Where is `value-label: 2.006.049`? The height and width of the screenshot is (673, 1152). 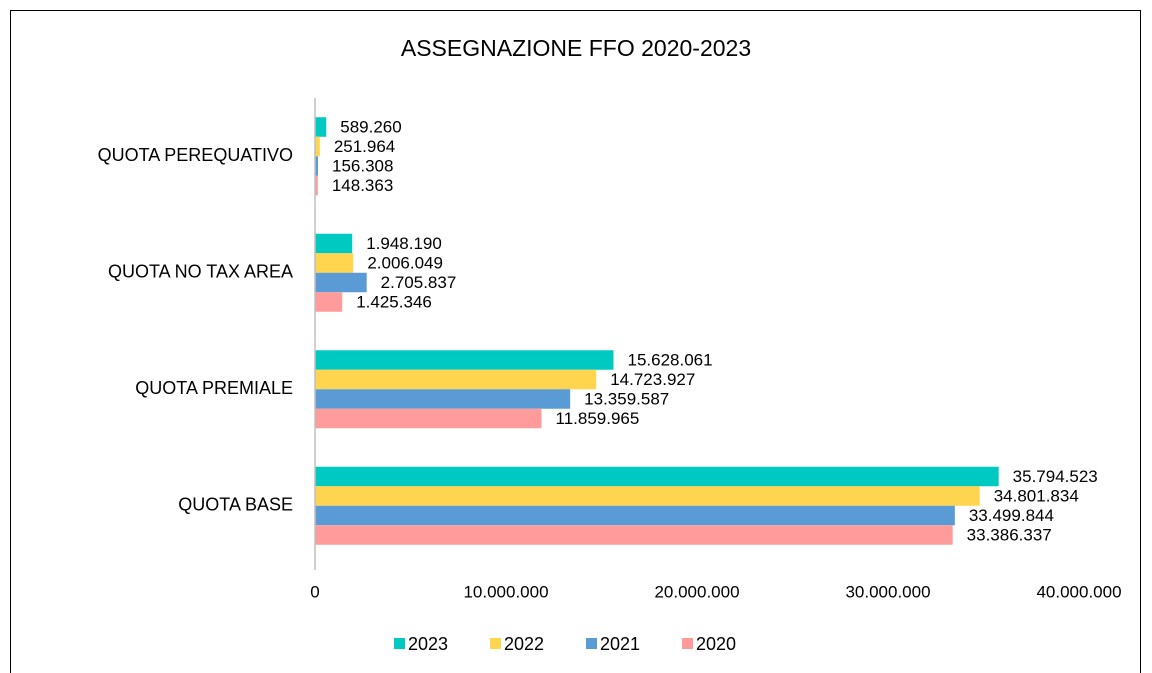 value-label: 2.006.049 is located at coordinates (405, 262).